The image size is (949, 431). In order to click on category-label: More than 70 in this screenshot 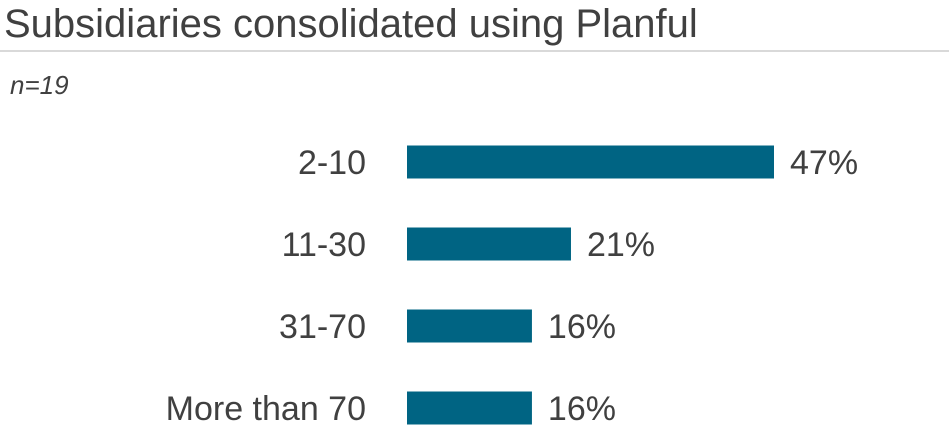, I will do `click(266, 409)`.